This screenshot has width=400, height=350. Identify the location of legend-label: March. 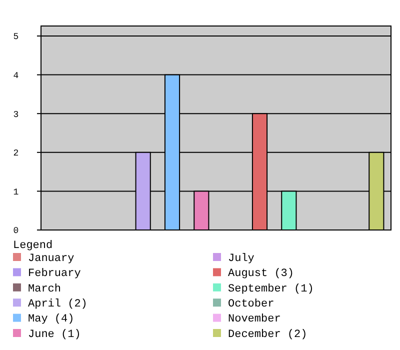
(45, 289).